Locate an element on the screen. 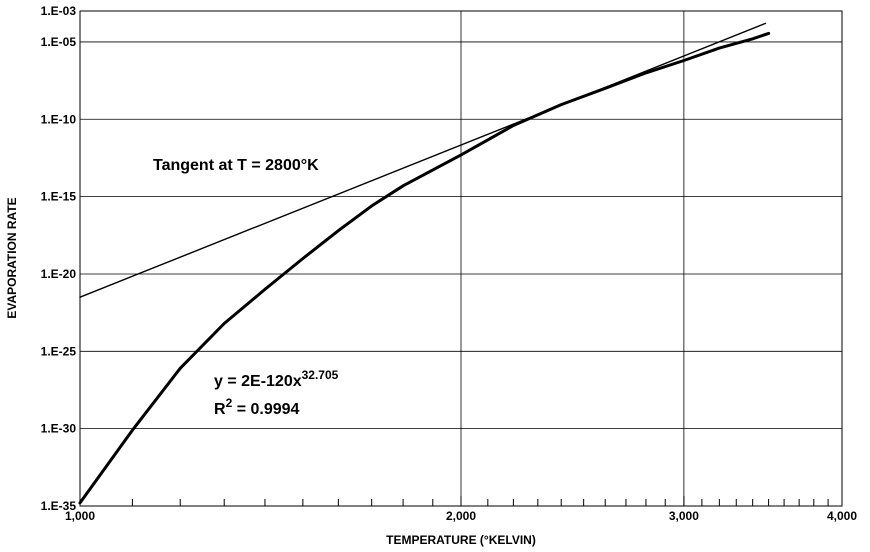  y-tick-label: 1.E-30 is located at coordinates (59, 429).